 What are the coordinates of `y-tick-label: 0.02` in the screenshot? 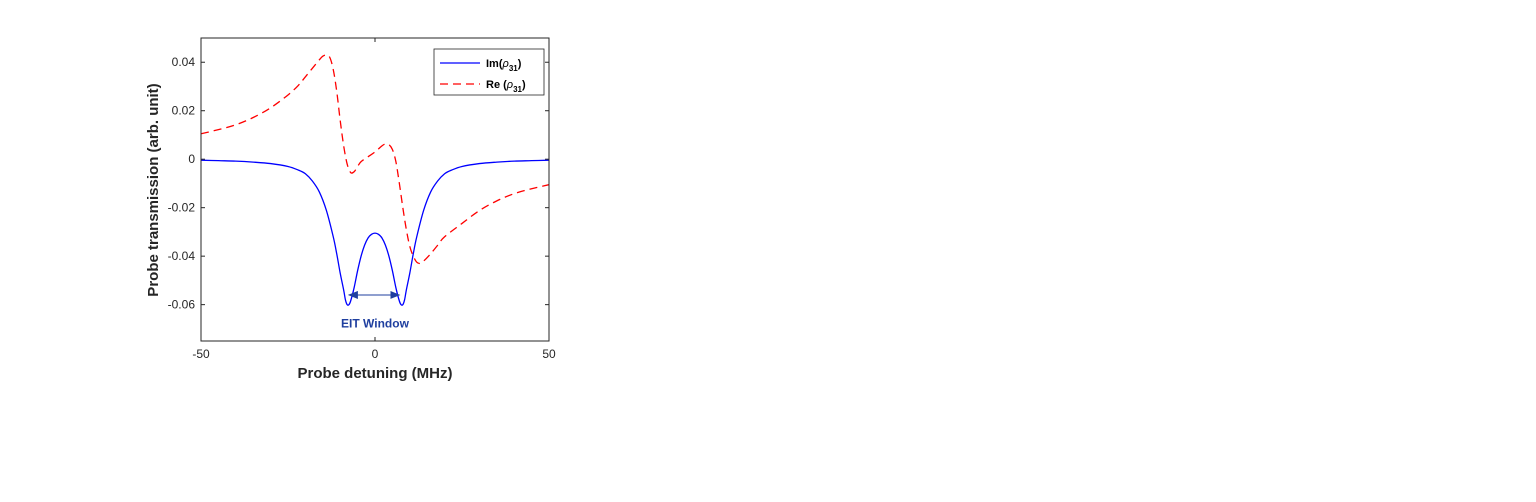 It's located at (184, 111).